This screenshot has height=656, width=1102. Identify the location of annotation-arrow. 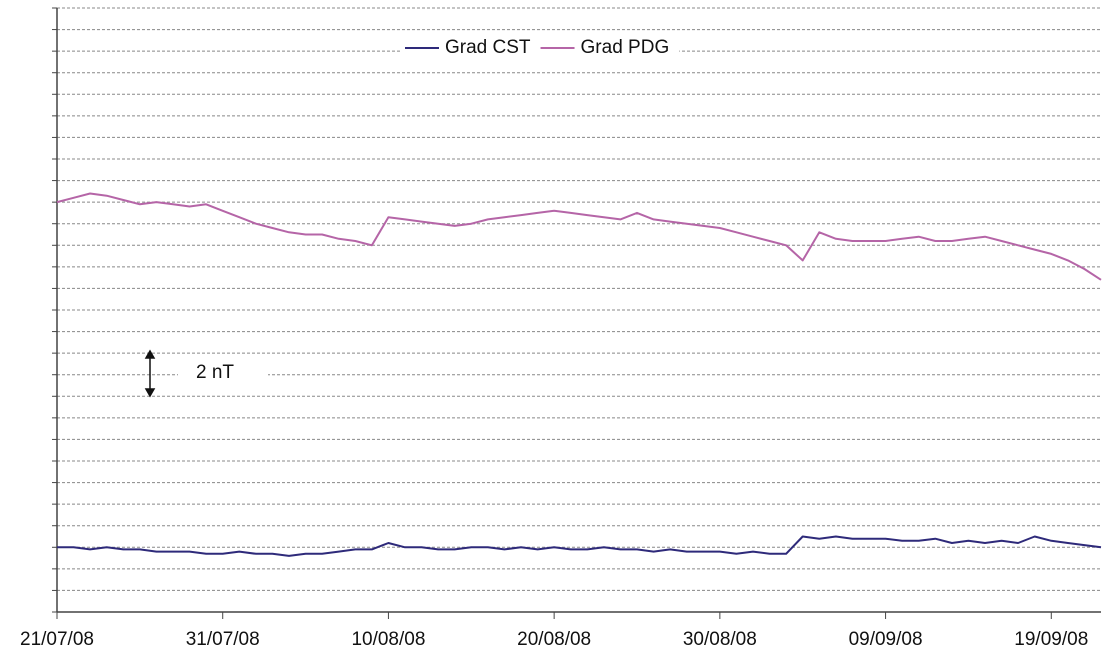
(150, 373).